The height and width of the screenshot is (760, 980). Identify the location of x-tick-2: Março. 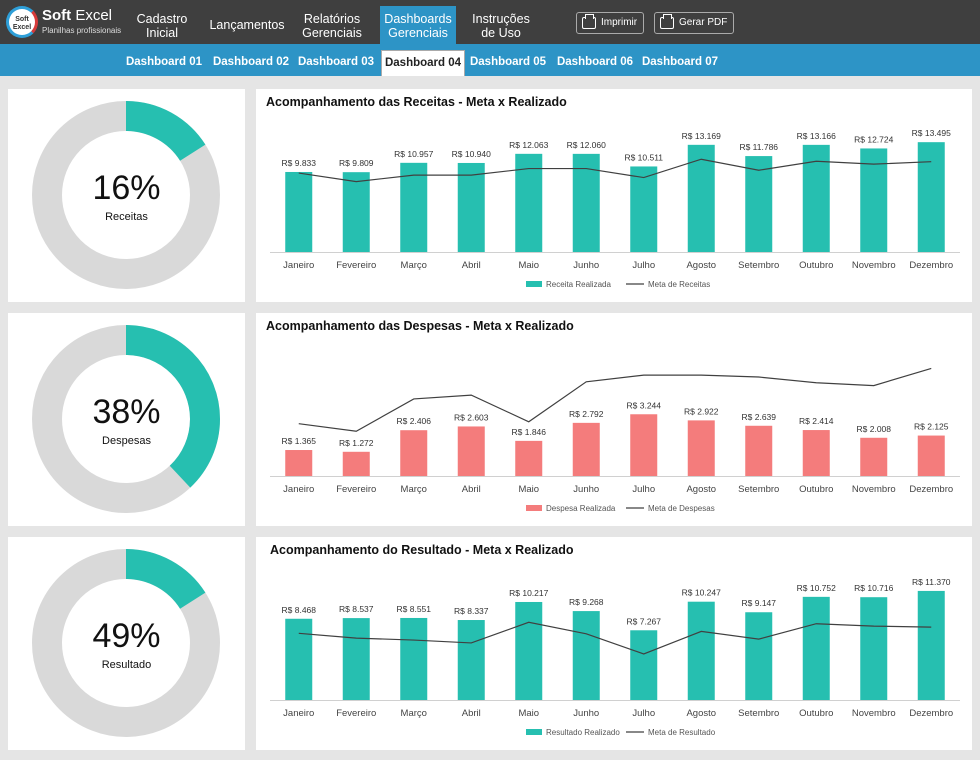
(414, 265).